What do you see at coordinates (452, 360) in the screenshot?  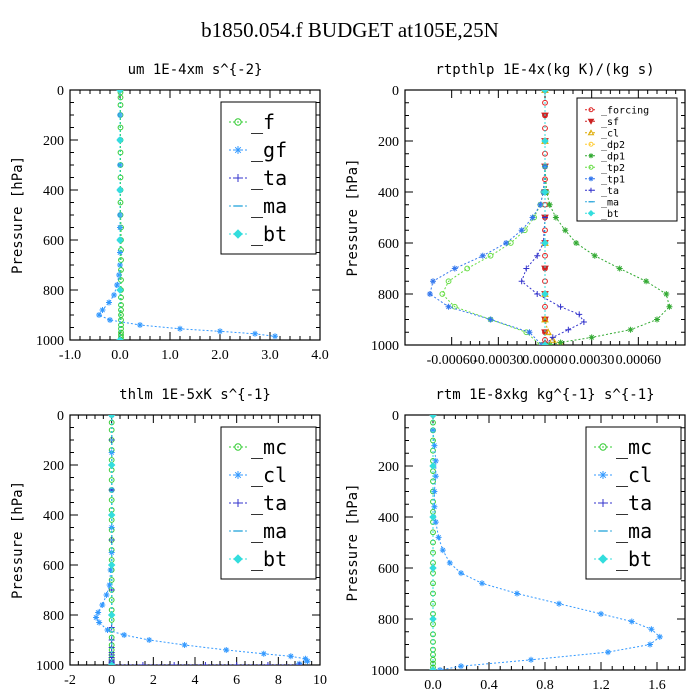 I see `x-tick-label: -0.00060` at bounding box center [452, 360].